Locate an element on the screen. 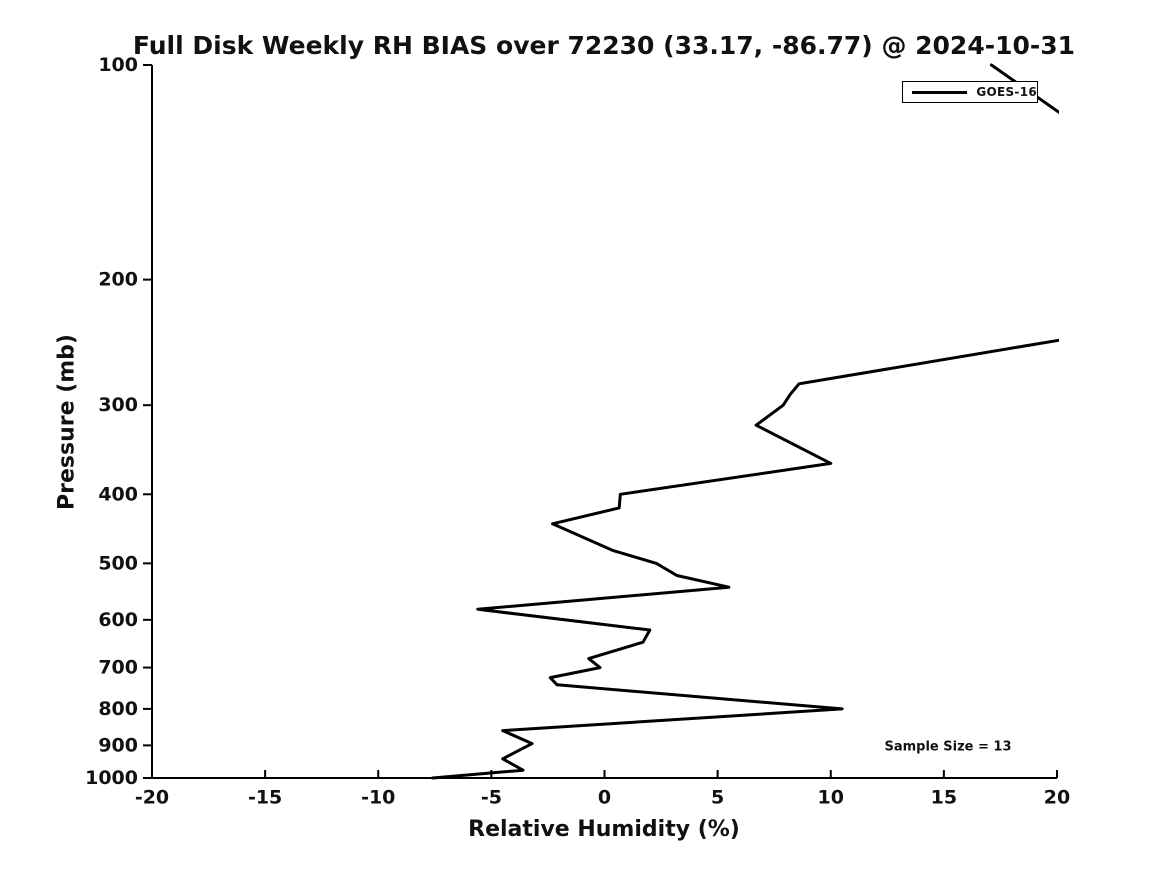 This screenshot has width=1167, height=875. y-axis-label: Pressure (mb) is located at coordinates (67, 422).